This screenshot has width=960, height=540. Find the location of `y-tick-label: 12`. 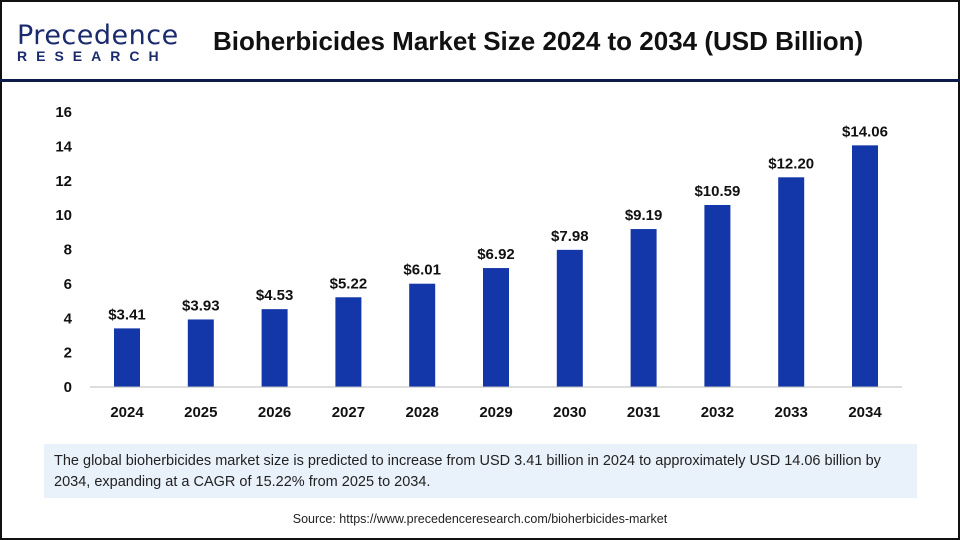

y-tick-label: 12 is located at coordinates (63, 181).